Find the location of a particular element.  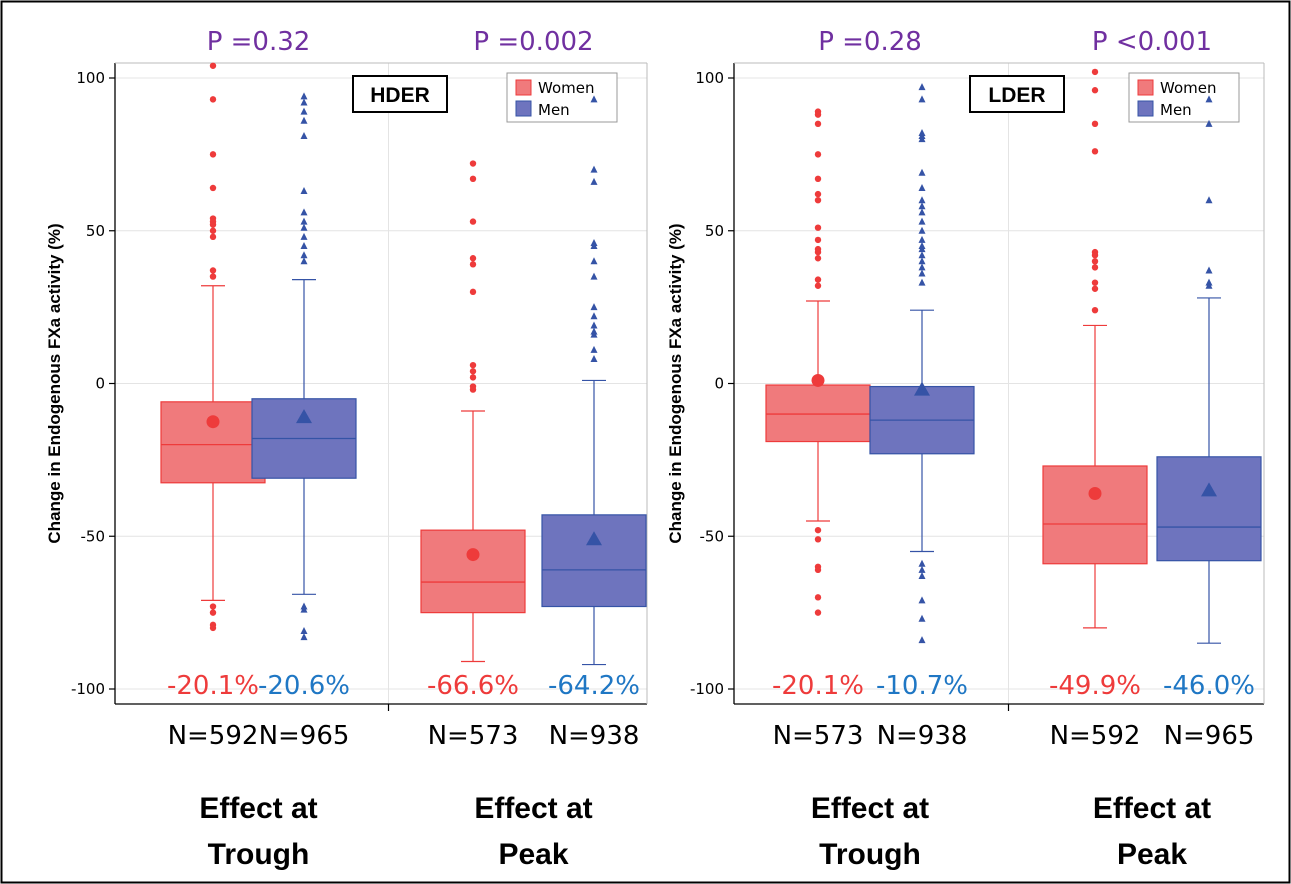

percent-change-label: -20.1% is located at coordinates (213, 686).